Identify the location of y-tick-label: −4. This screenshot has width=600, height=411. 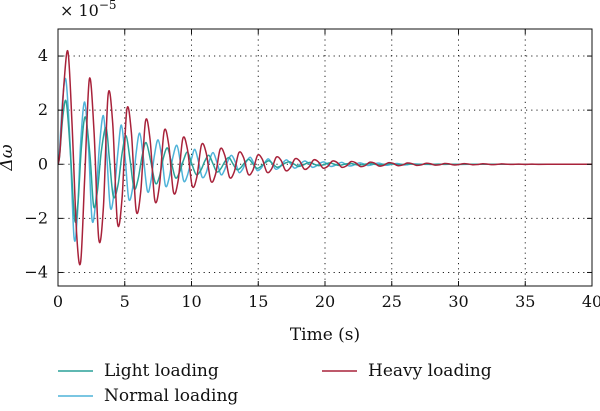
(36, 271).